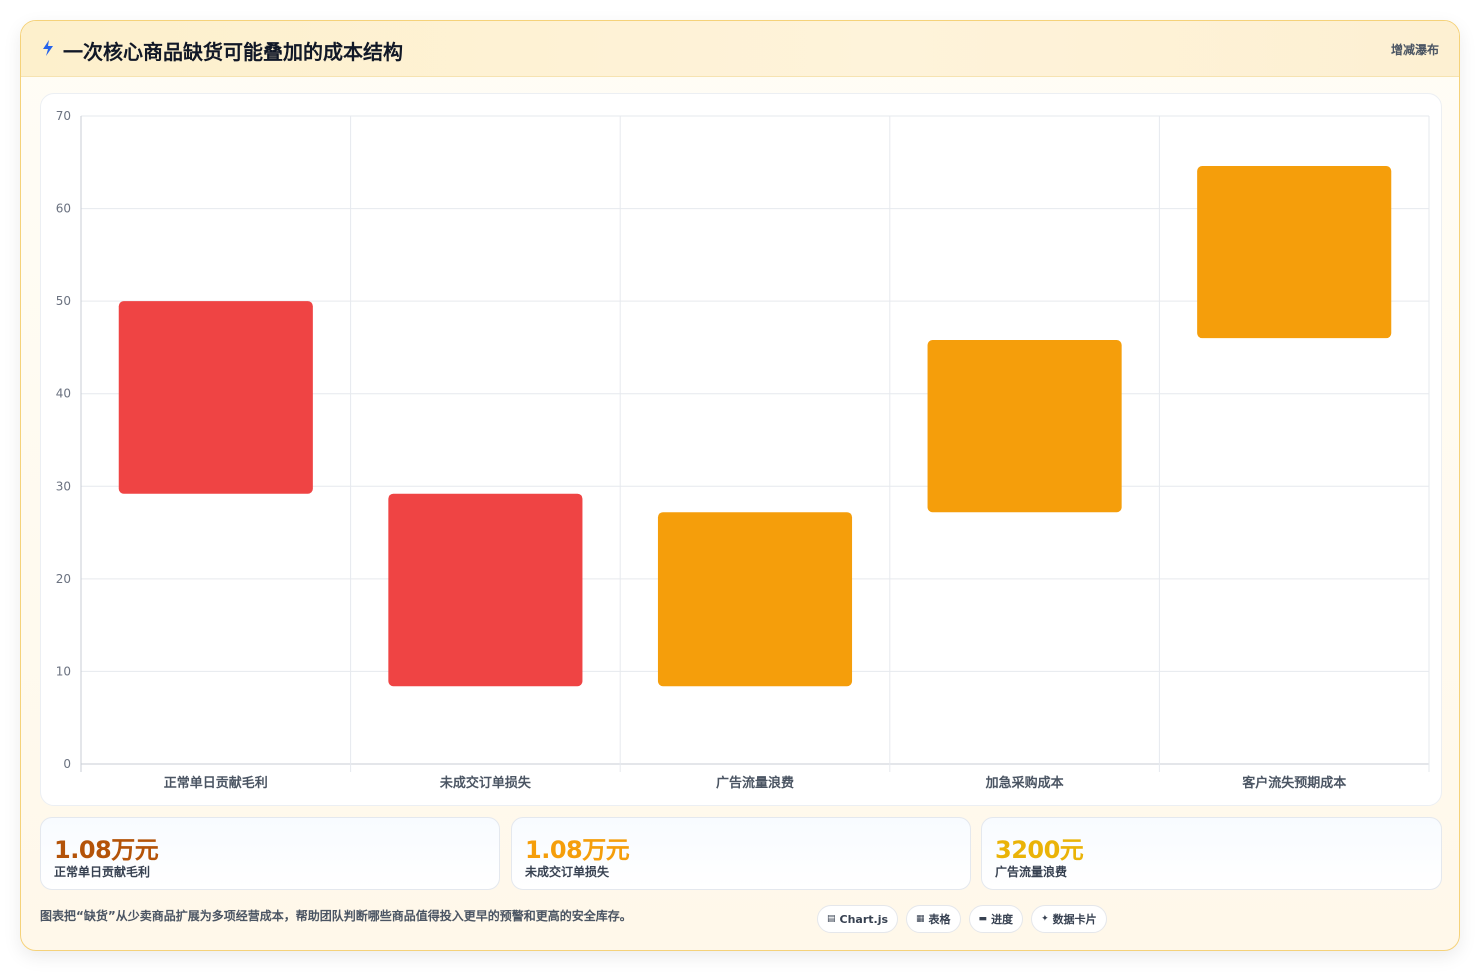 The image size is (1480, 972). Describe the element at coordinates (831, 919) in the screenshot. I see `chart-icon: ▤` at that location.